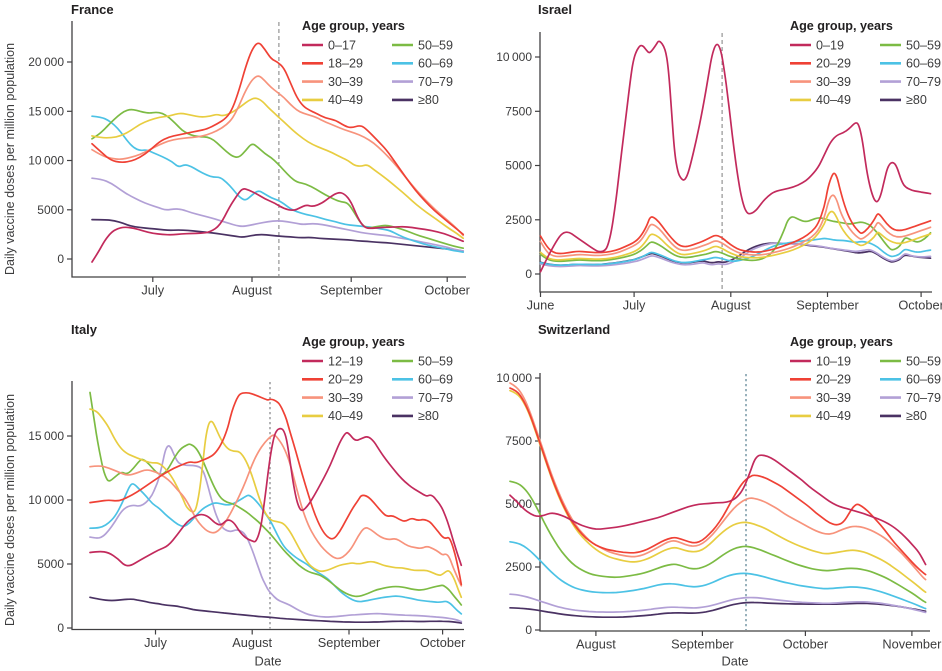 The width and height of the screenshot is (942, 671). I want to click on x-tick-label-france: July, so click(152, 290).